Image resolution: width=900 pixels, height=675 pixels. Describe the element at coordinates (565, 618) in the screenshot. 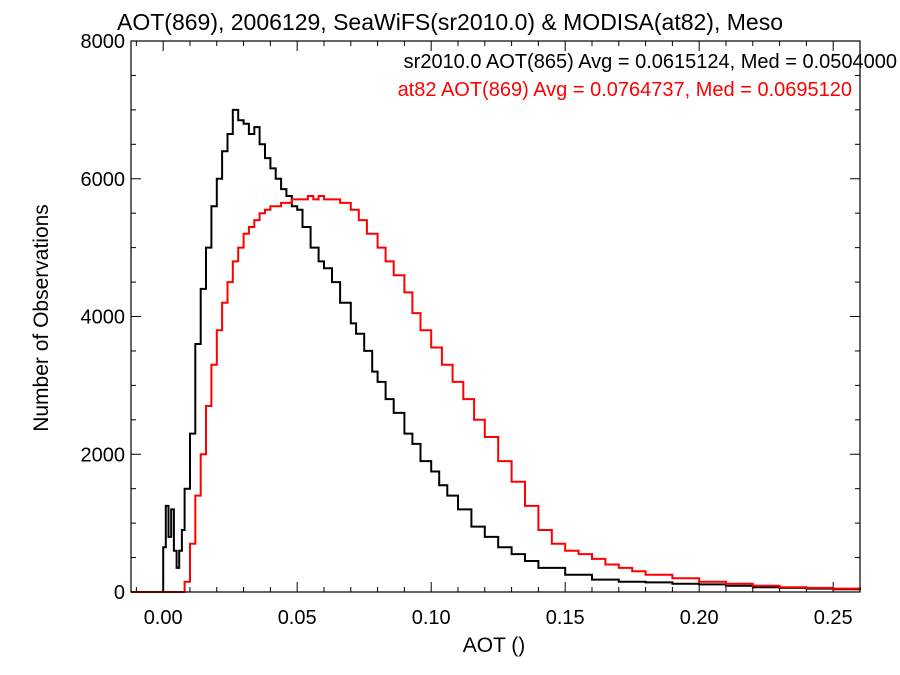

I see `x-tick-label: 0.15` at that location.